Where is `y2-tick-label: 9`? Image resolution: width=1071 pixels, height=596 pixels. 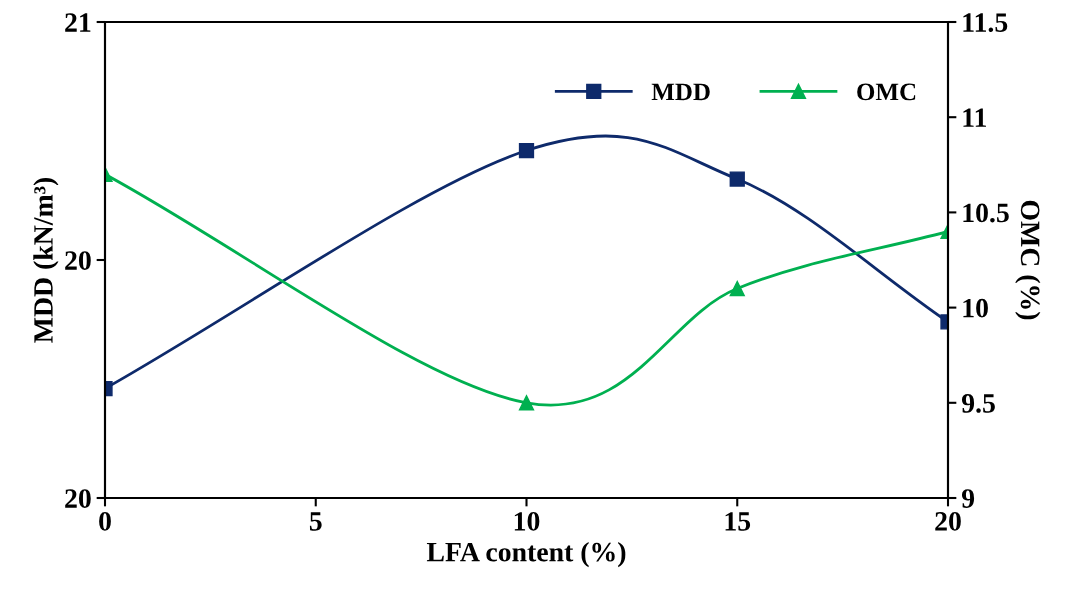
y2-tick-label: 9 is located at coordinates (968, 498).